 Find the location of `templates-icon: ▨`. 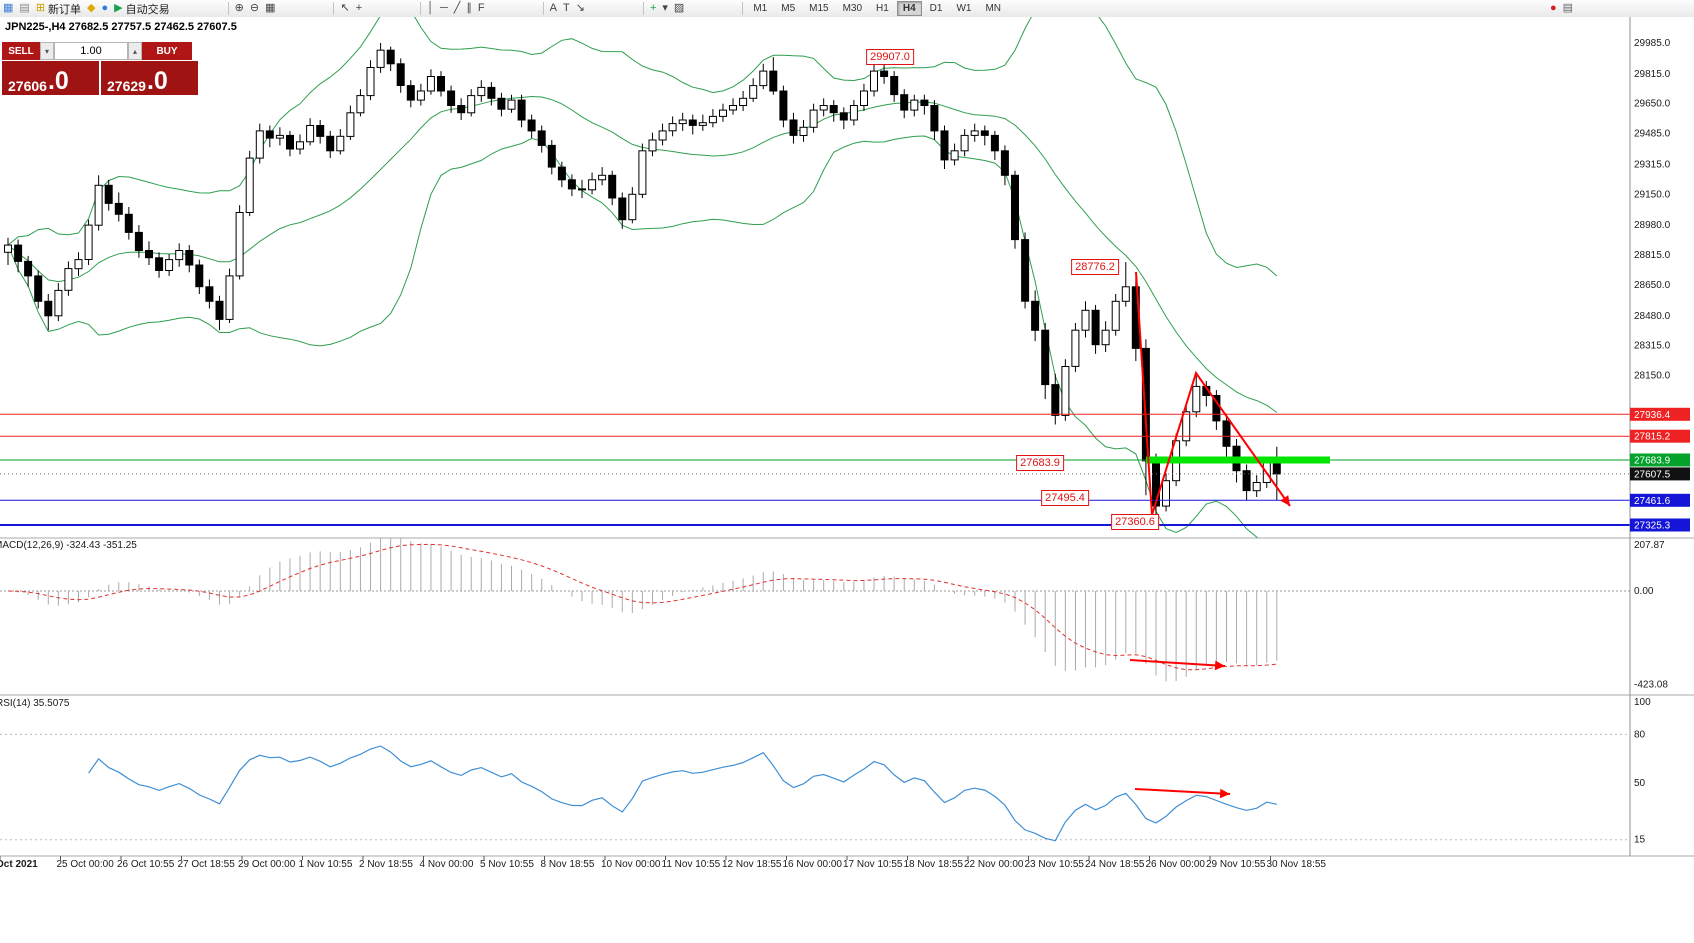

templates-icon: ▨ is located at coordinates (679, 8).